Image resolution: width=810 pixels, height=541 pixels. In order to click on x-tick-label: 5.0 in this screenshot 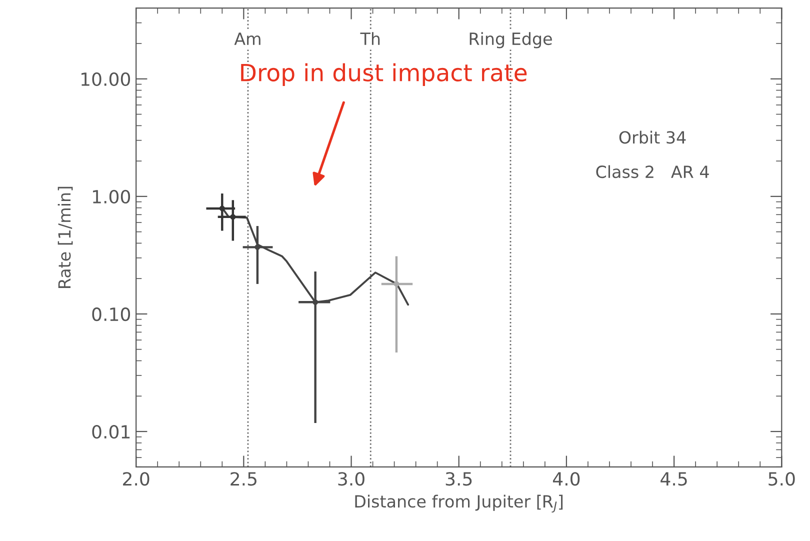, I will do `click(781, 479)`.